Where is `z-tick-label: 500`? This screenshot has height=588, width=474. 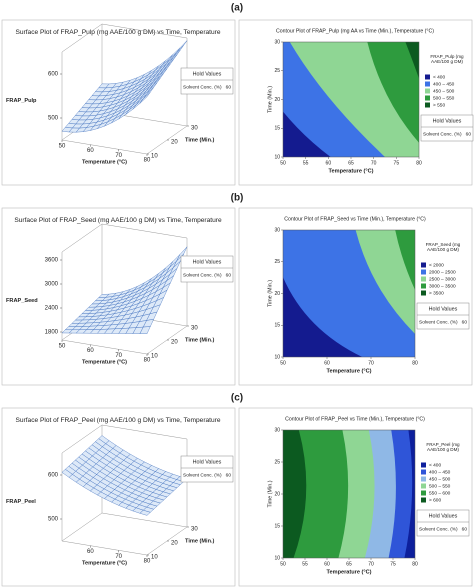
z-tick-label: 500 is located at coordinates (53, 520).